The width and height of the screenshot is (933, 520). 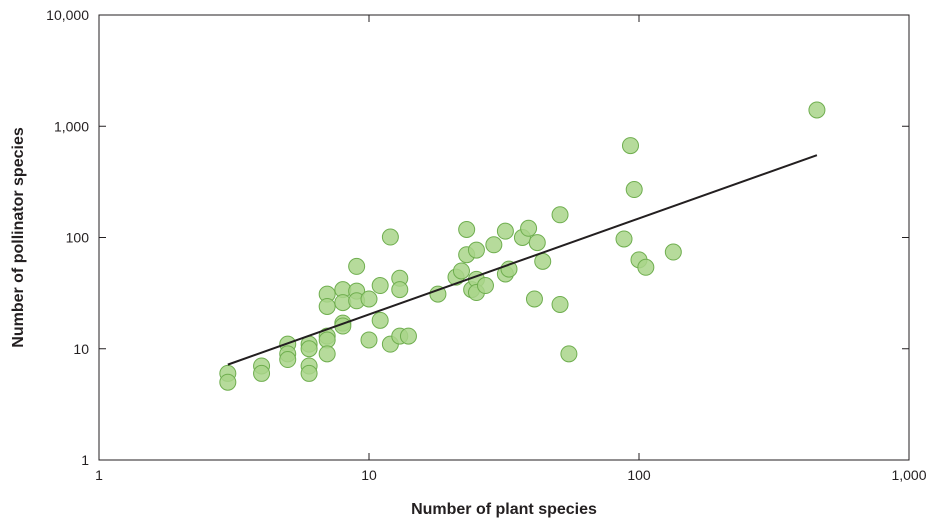 I want to click on y-tick-label: 1, so click(x=85, y=460).